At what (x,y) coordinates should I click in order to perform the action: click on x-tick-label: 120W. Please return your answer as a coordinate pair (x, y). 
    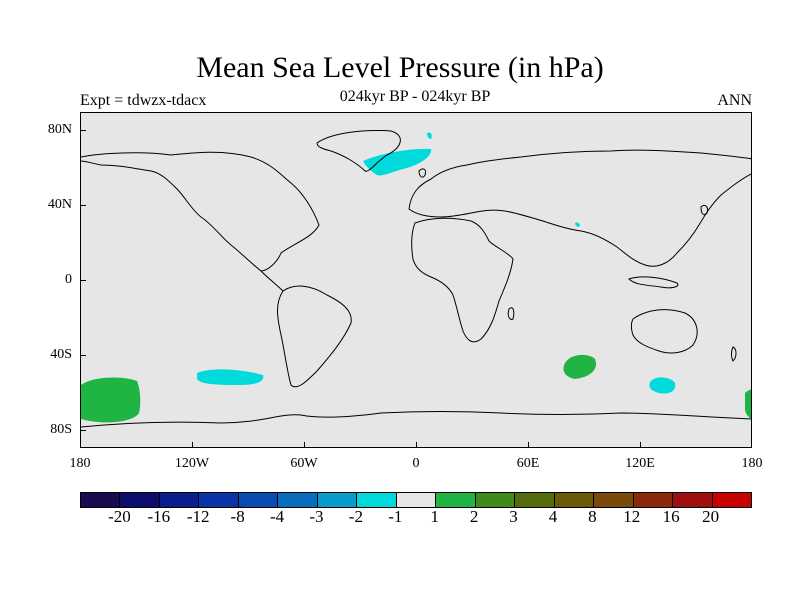
    Looking at the image, I should click on (192, 463).